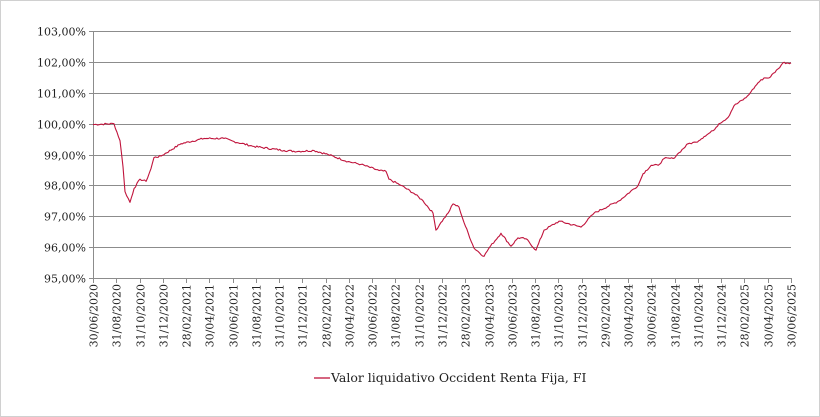 The image size is (820, 417). I want to click on x-tick-label: 30/06/2020, so click(94, 315).